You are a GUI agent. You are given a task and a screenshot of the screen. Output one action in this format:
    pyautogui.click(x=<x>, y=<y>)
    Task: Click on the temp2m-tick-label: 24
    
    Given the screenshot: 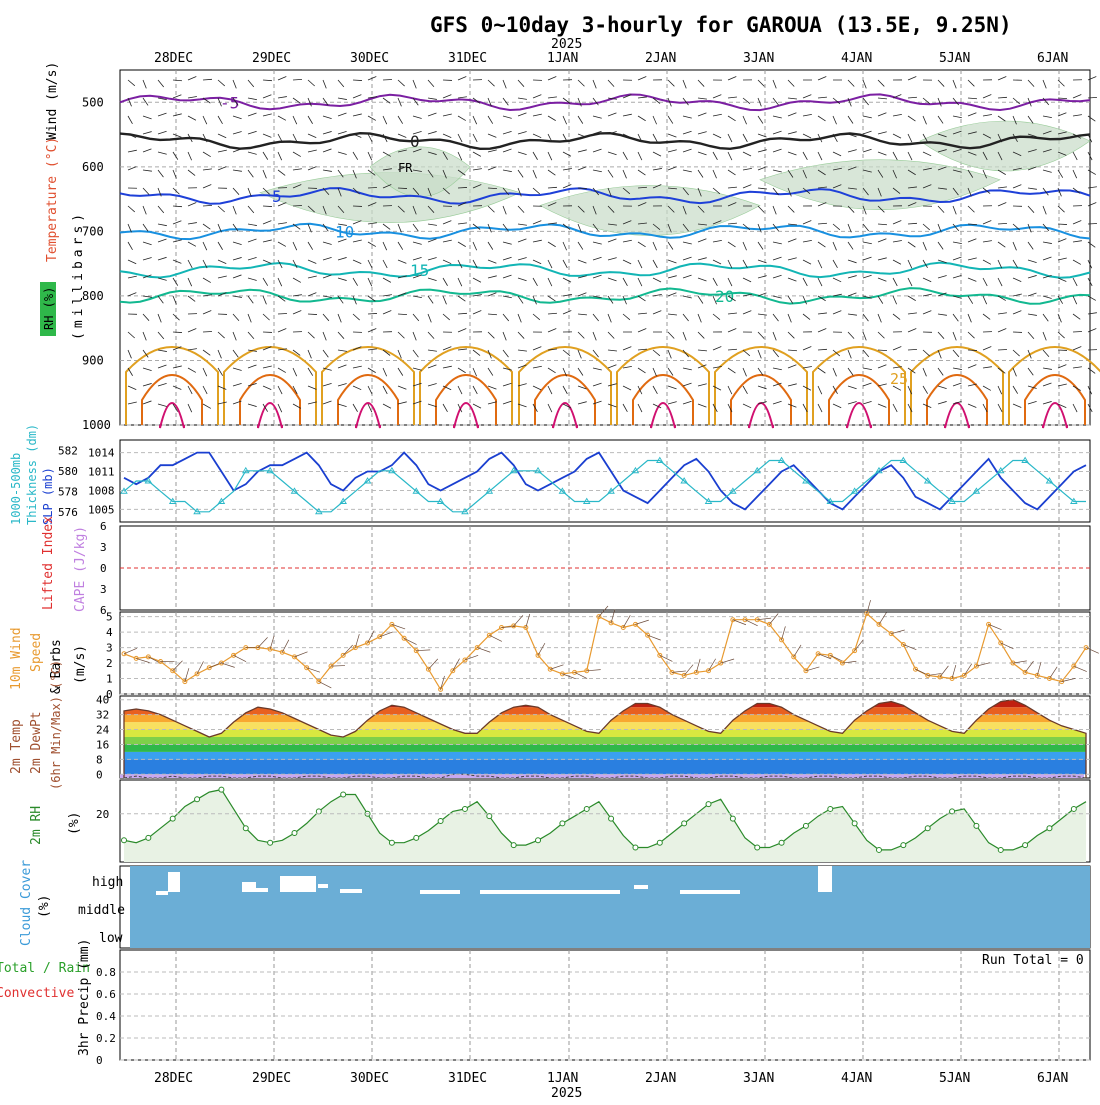 What is the action you would take?
    pyautogui.click(x=103, y=730)
    